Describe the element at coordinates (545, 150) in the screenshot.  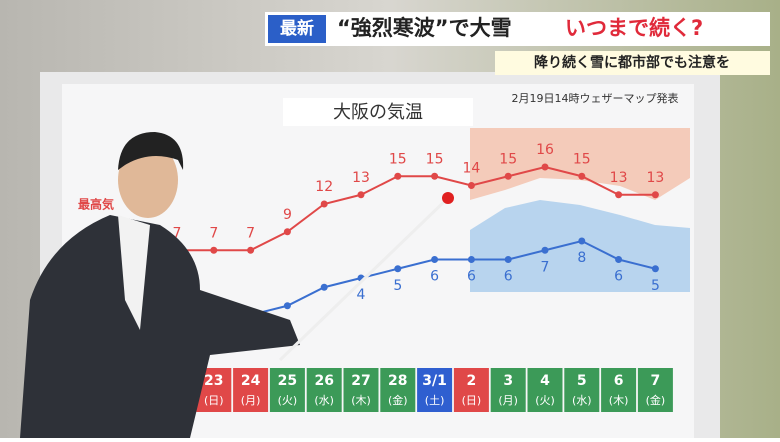
I see `value-label: 16` at that location.